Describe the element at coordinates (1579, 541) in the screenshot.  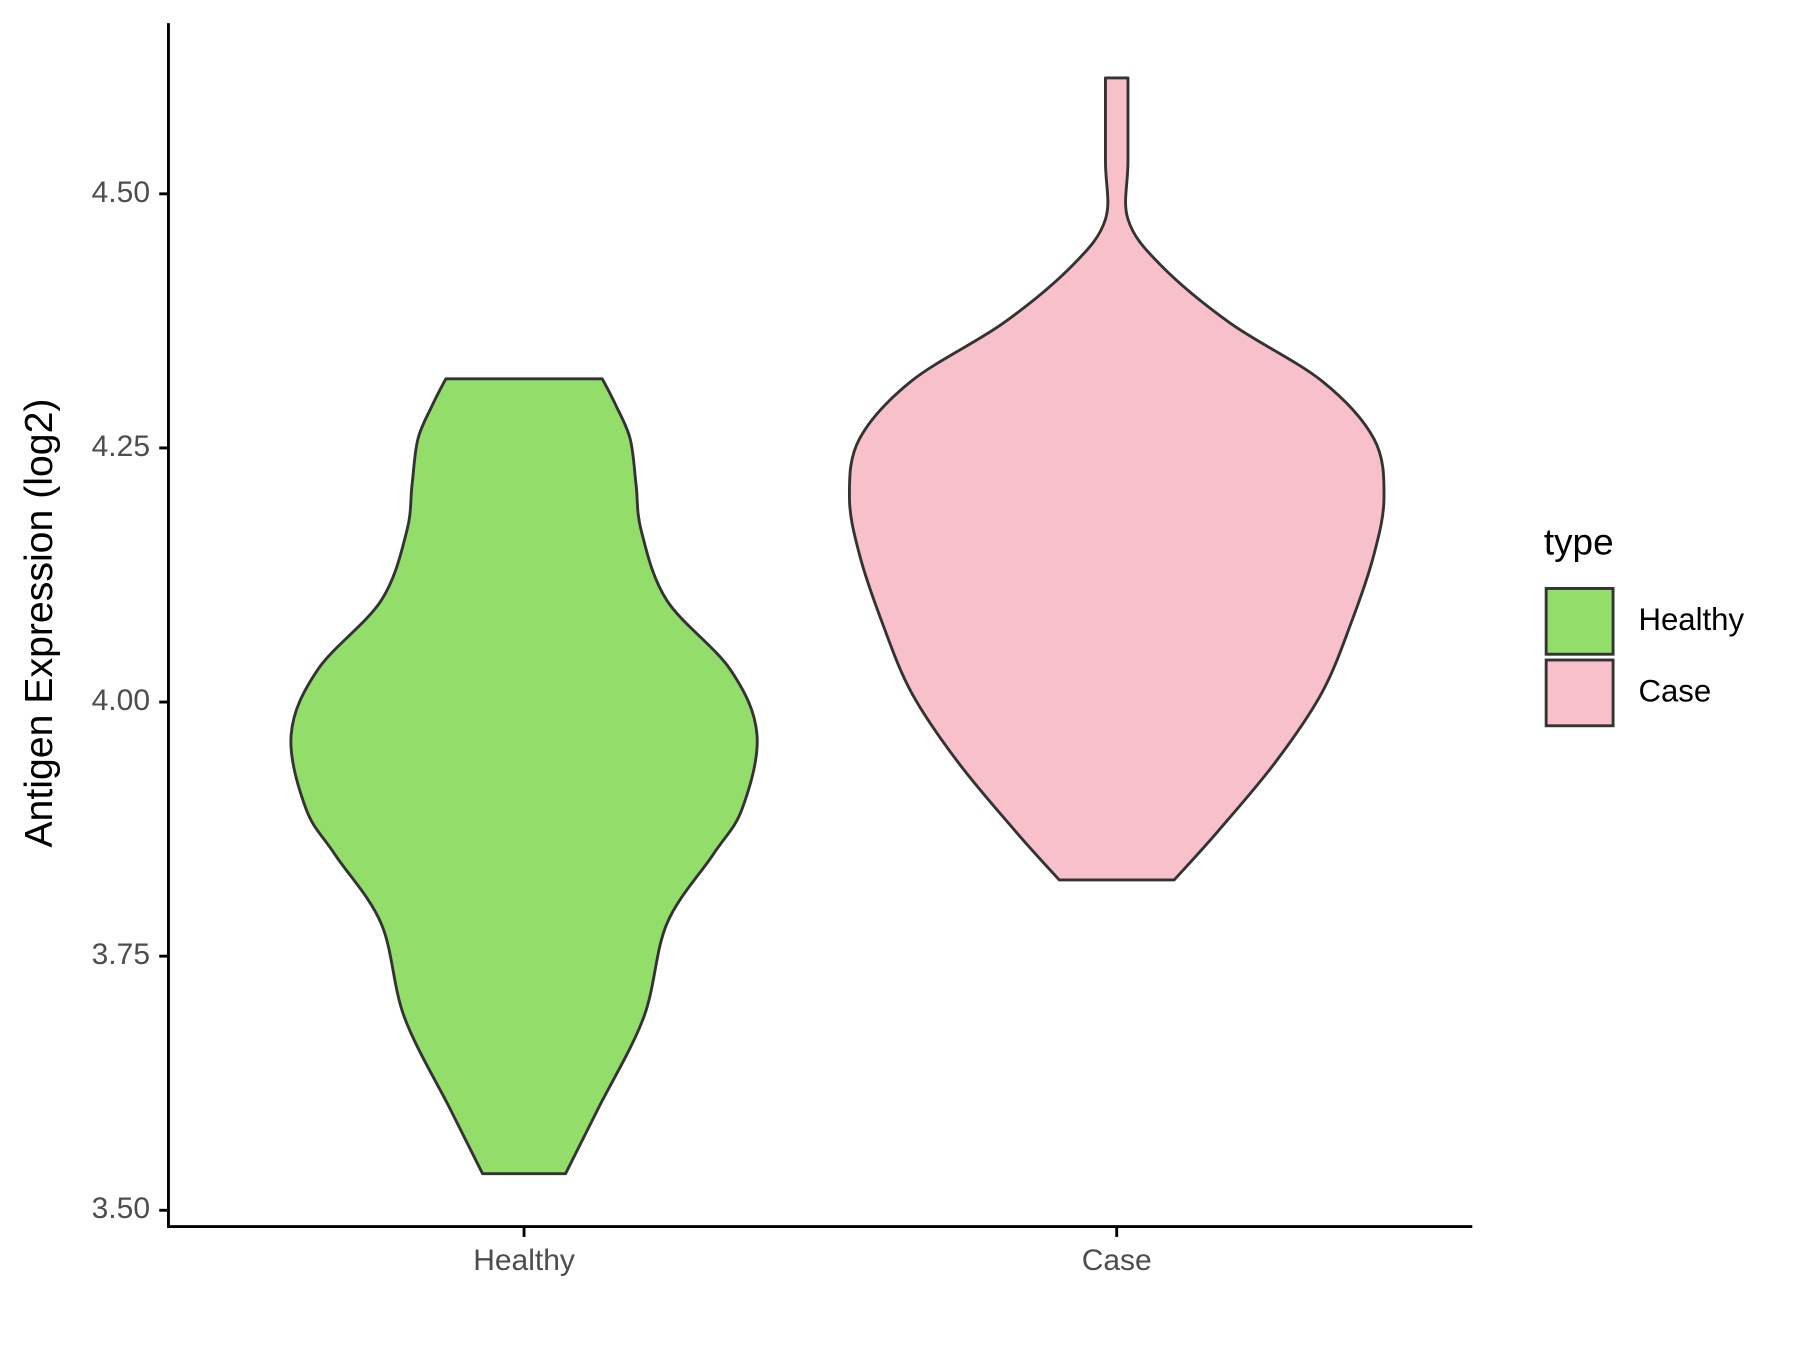
I see `legend-title: type` at that location.